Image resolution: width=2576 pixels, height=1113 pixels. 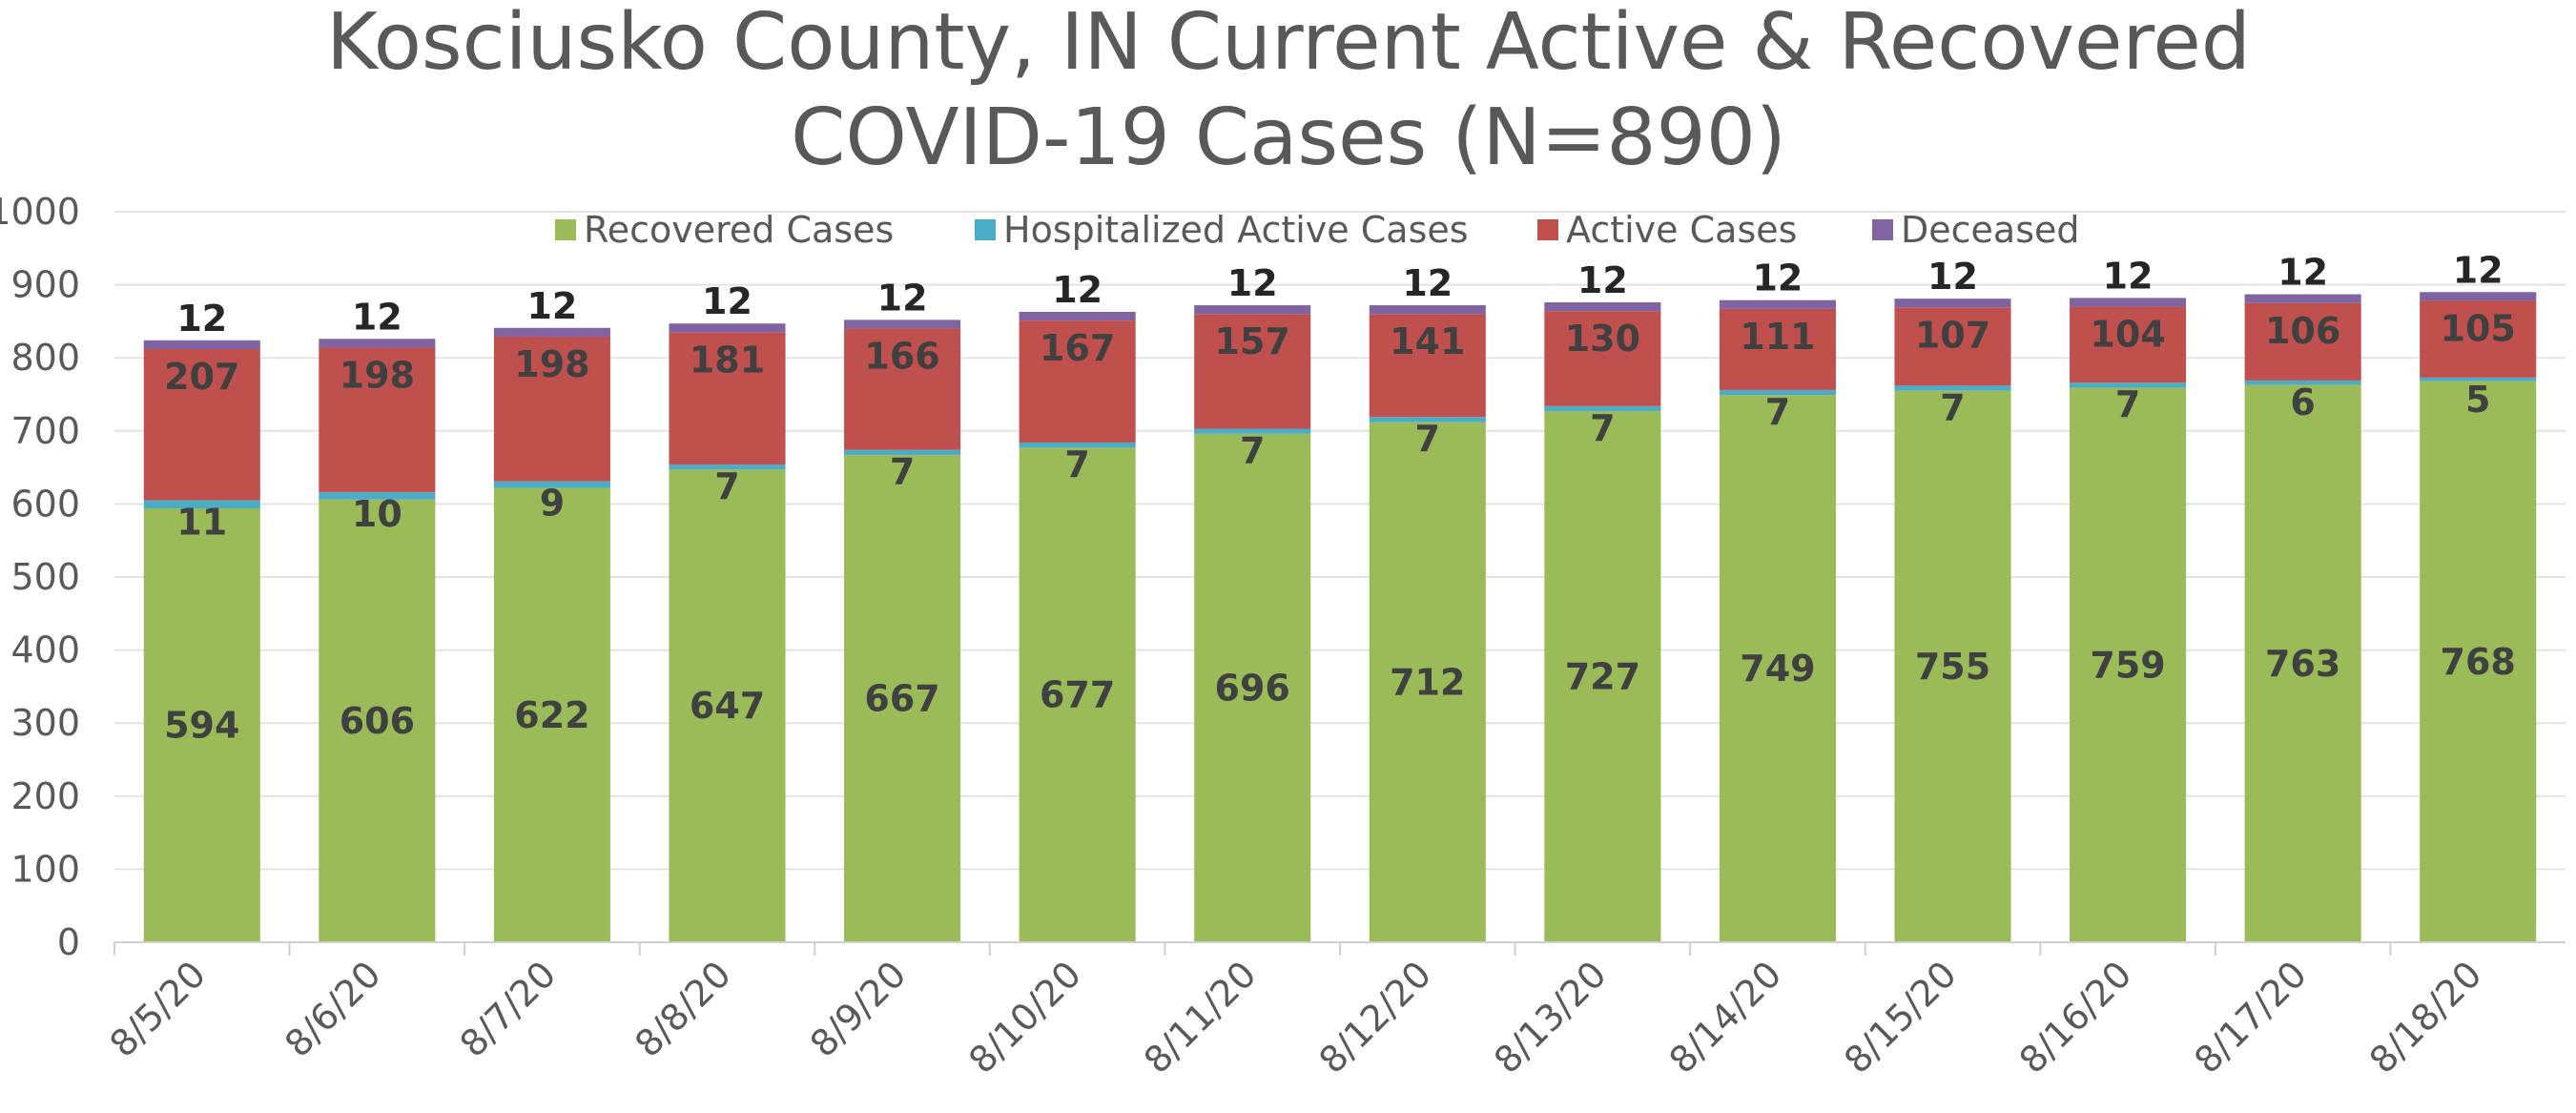 I want to click on data-label: 141, so click(x=1427, y=341).